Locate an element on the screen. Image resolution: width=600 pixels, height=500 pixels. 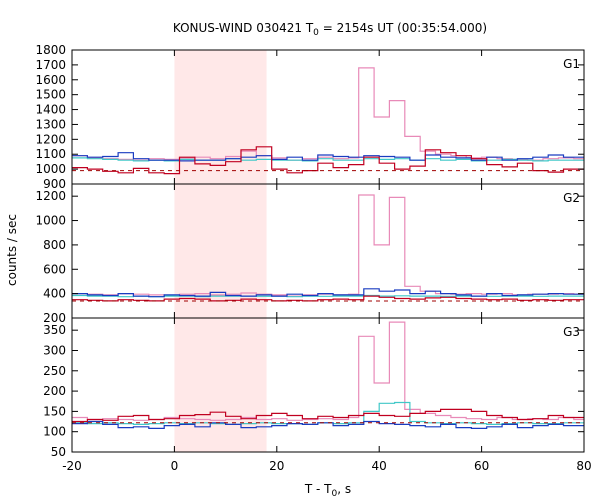
g1-panel-label: G1 is located at coordinates (571, 64).